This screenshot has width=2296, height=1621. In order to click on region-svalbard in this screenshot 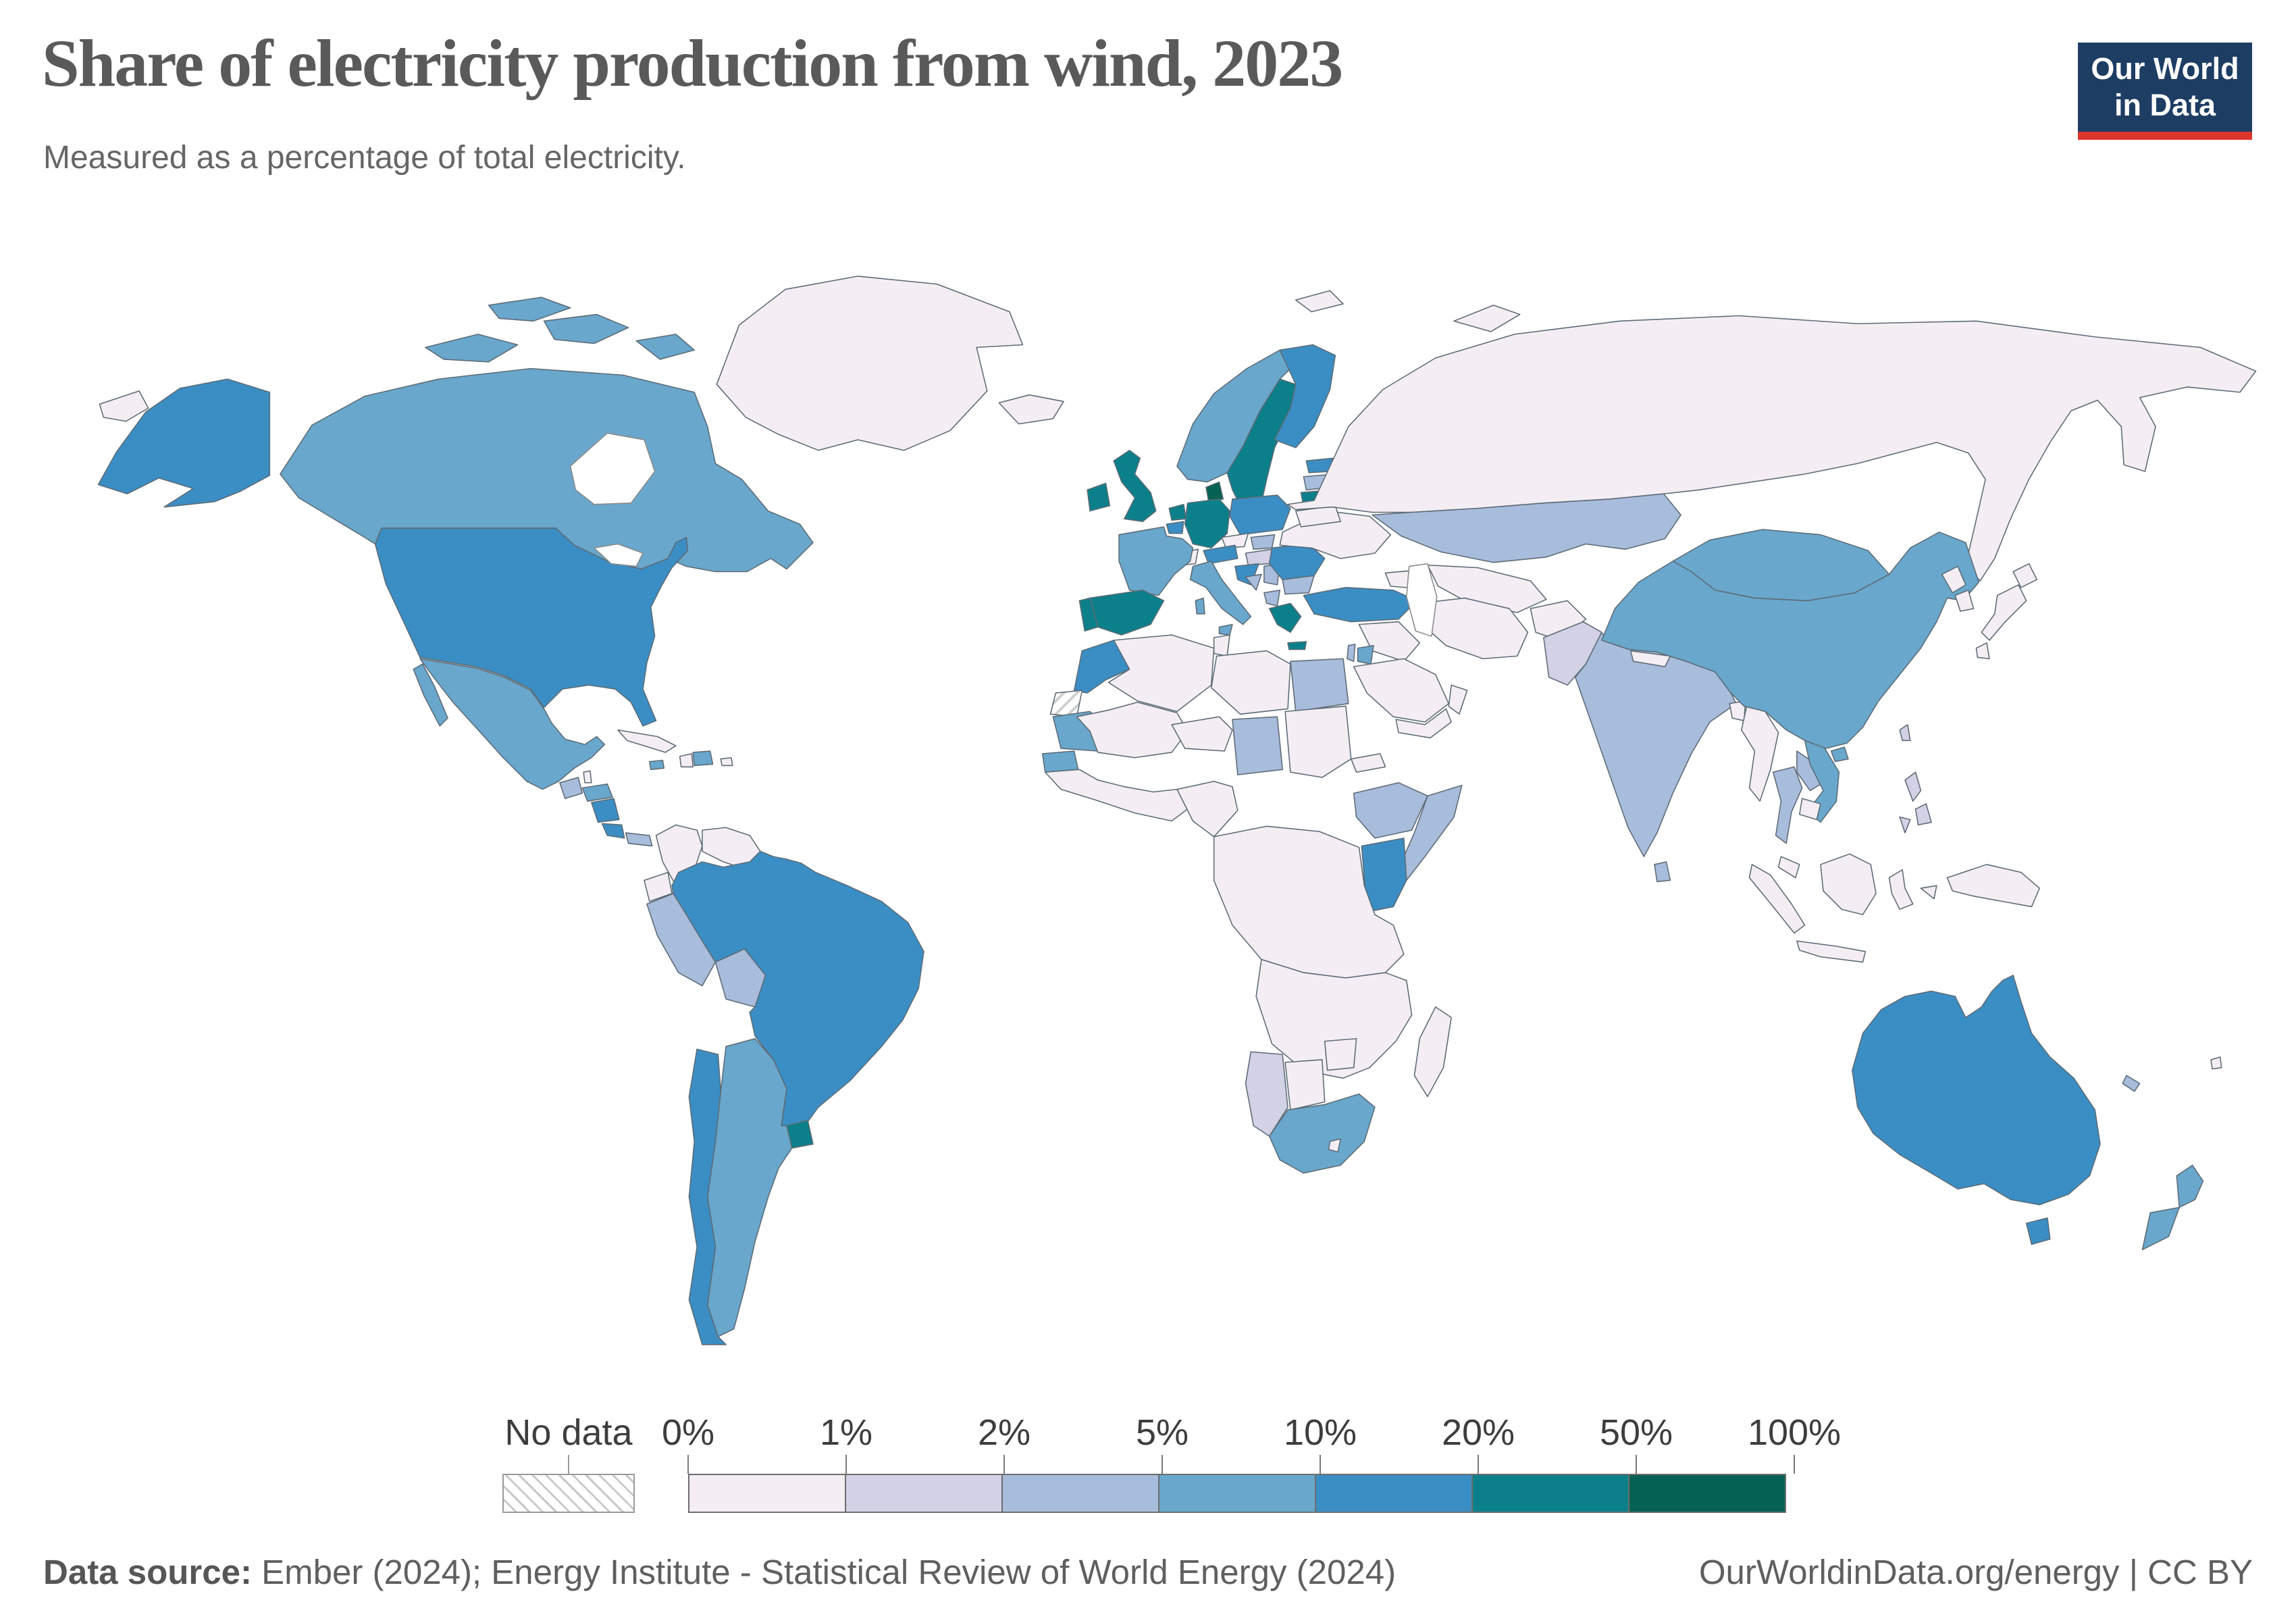, I will do `click(1319, 301)`.